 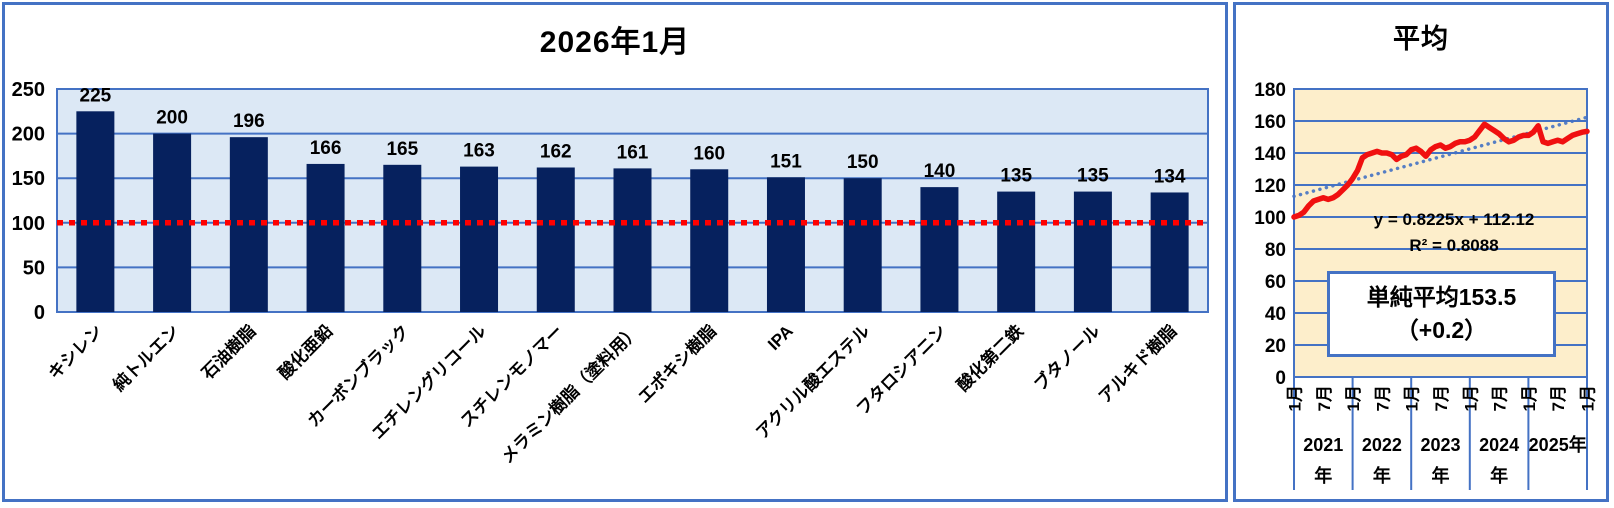 What do you see at coordinates (1441, 330) in the screenshot?
I see `annotation-change-value: （+0.2）` at bounding box center [1441, 330].